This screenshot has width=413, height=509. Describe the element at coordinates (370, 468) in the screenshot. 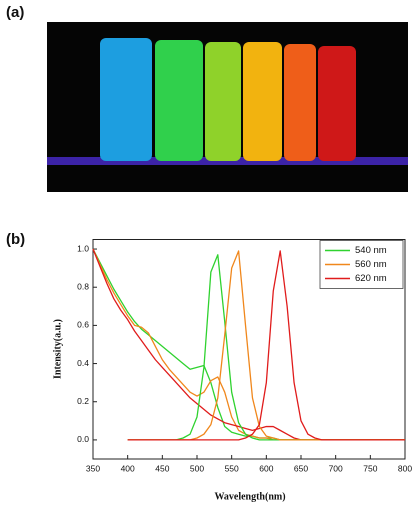

I see `x-tick-label: 750` at that location.